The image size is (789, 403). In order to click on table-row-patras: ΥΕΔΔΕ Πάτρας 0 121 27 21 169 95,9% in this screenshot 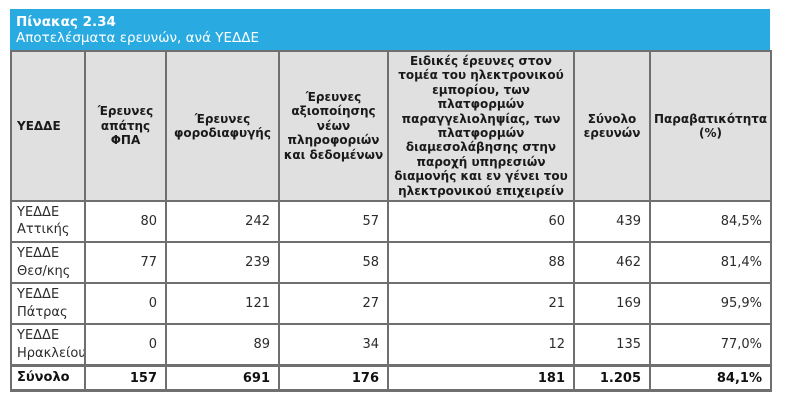, I will do `click(391, 304)`.